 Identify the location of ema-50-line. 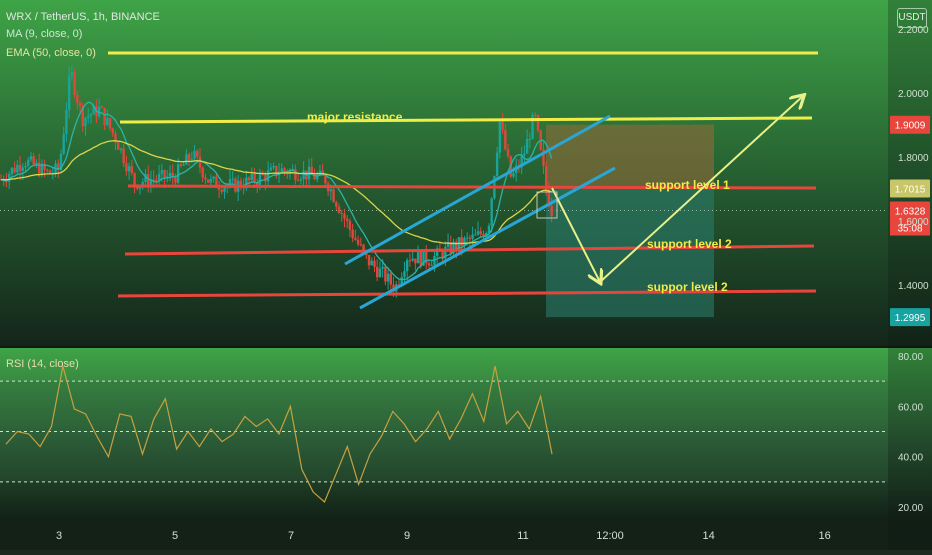
(276, 192).